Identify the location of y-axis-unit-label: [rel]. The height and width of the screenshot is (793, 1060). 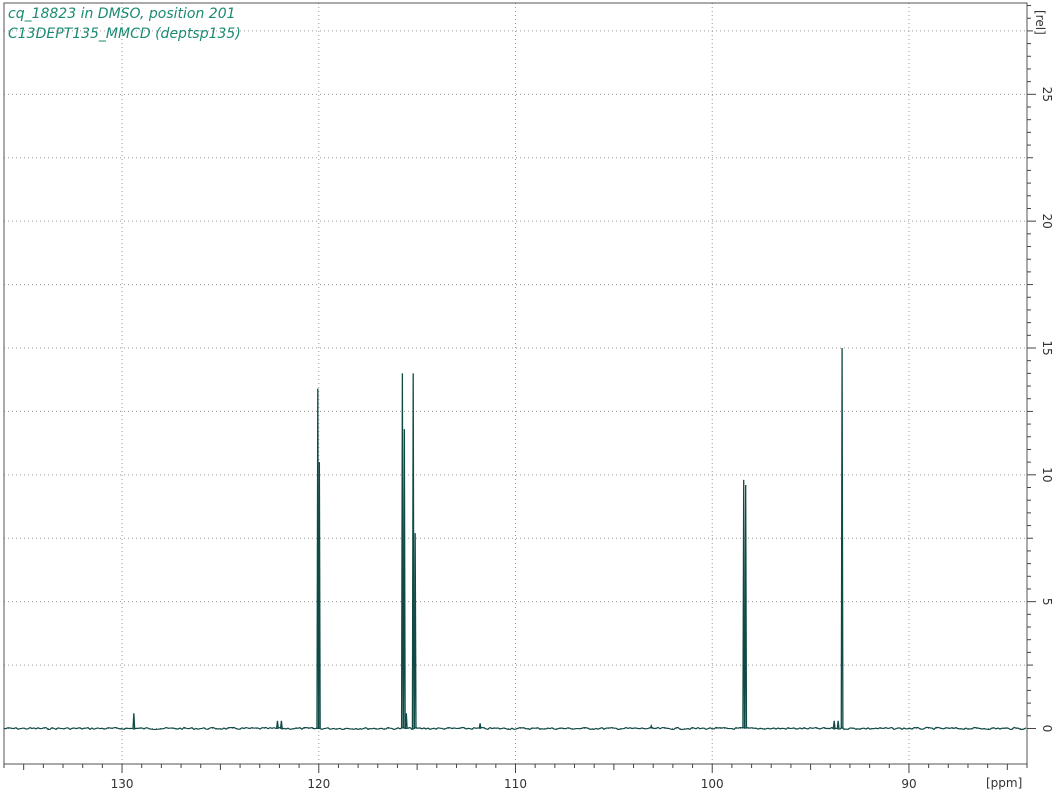
(1040, 22).